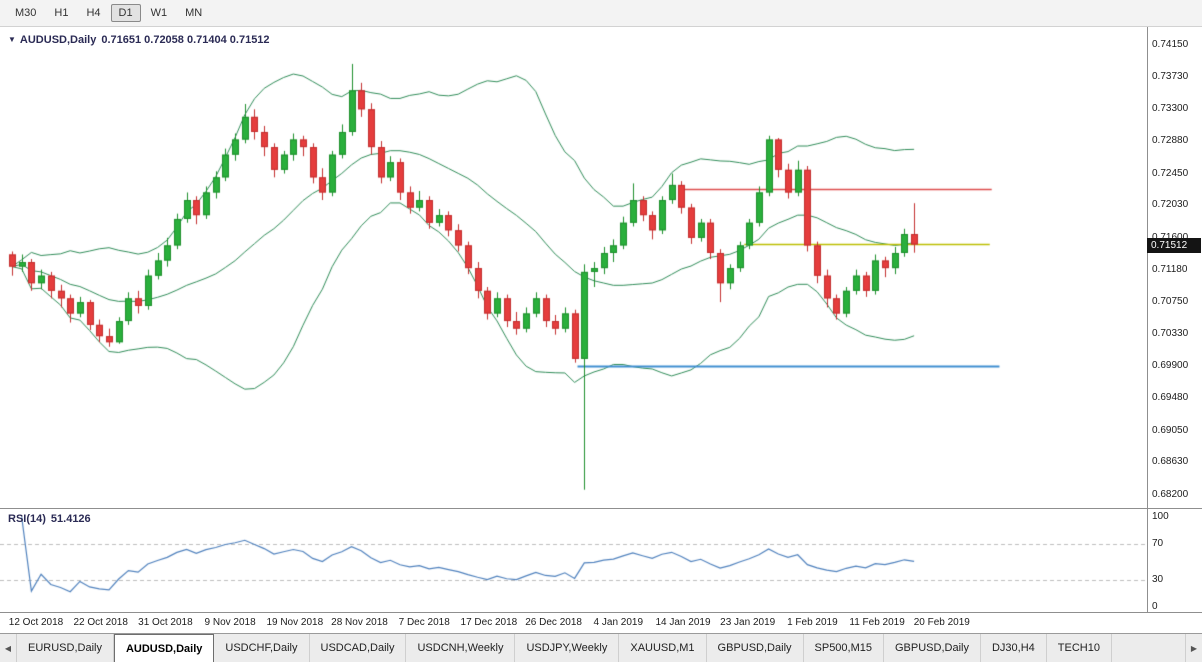 The height and width of the screenshot is (662, 1202). Describe the element at coordinates (1155, 606) in the screenshot. I see `rsi-level-label: 0` at that location.